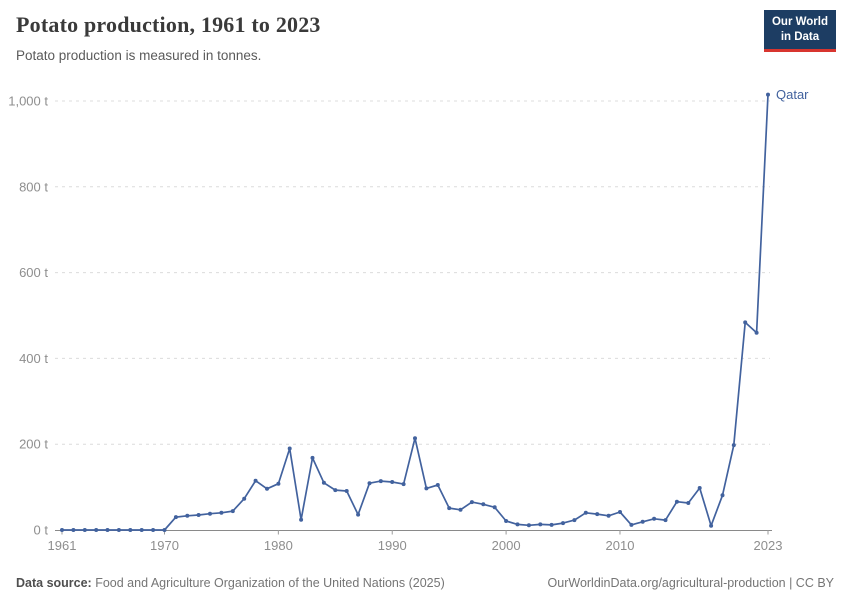  I want to click on page-title: Potato production, 1961 to 2023, so click(168, 24).